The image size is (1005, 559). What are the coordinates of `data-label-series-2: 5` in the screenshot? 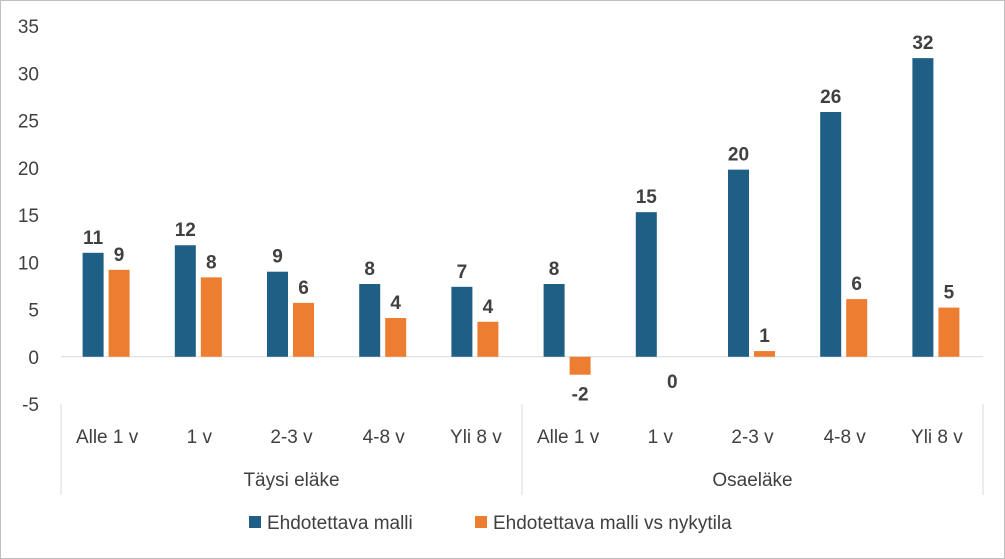 It's located at (949, 293).